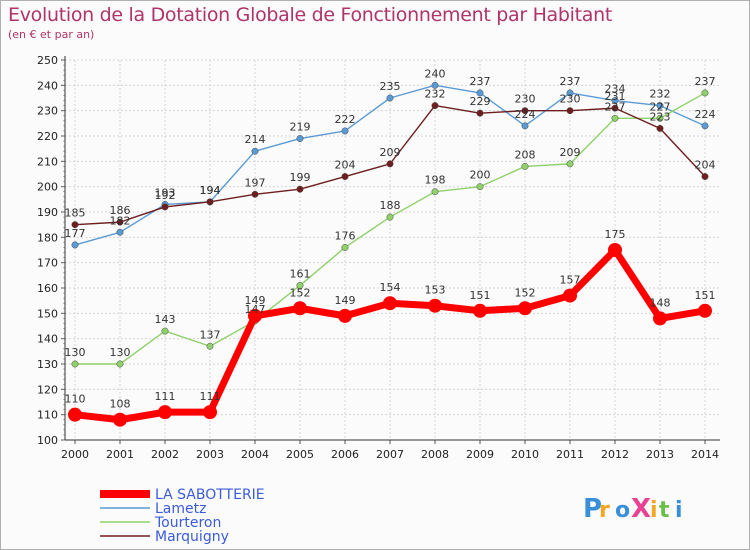  Describe the element at coordinates (390, 86) in the screenshot. I see `data-label-lametz: 235` at that location.